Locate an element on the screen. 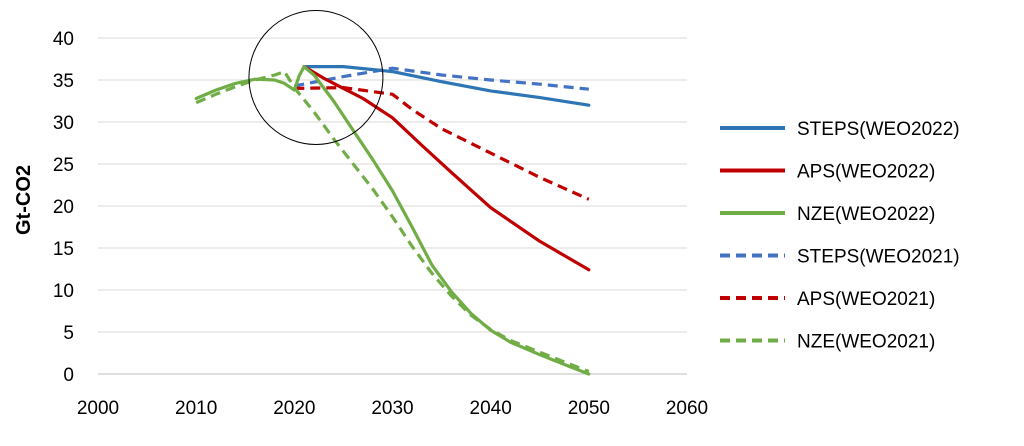 The height and width of the screenshot is (446, 1024). y-tick-label: 20 is located at coordinates (63, 207).